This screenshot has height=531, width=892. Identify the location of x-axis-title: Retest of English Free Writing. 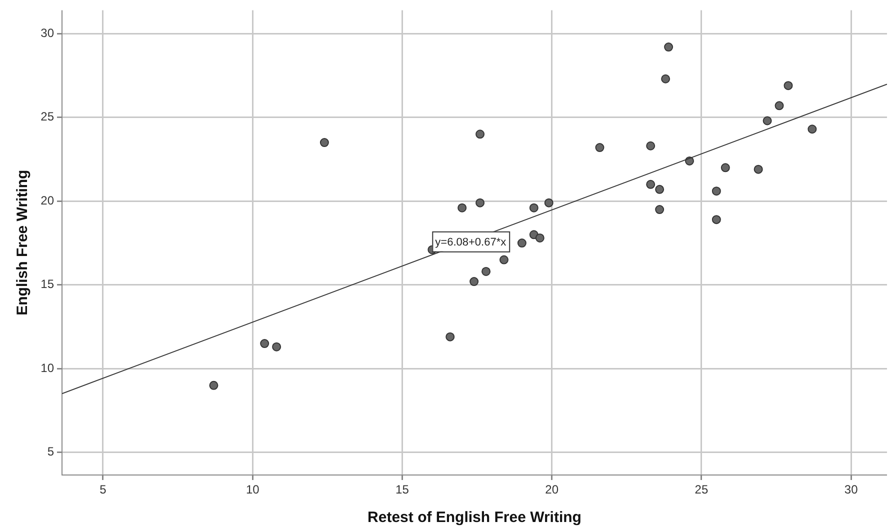
(475, 517).